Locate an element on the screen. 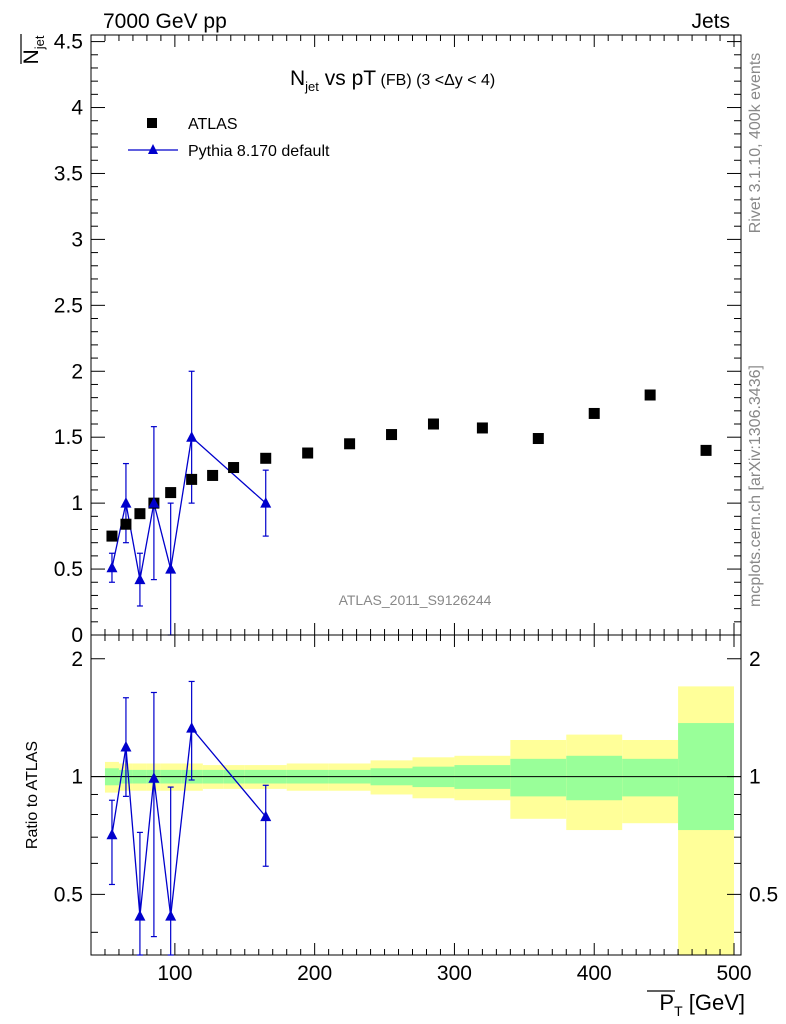 This screenshot has width=786, height=1024. svg-text: PT [GeV] is located at coordinates (702, 1004).